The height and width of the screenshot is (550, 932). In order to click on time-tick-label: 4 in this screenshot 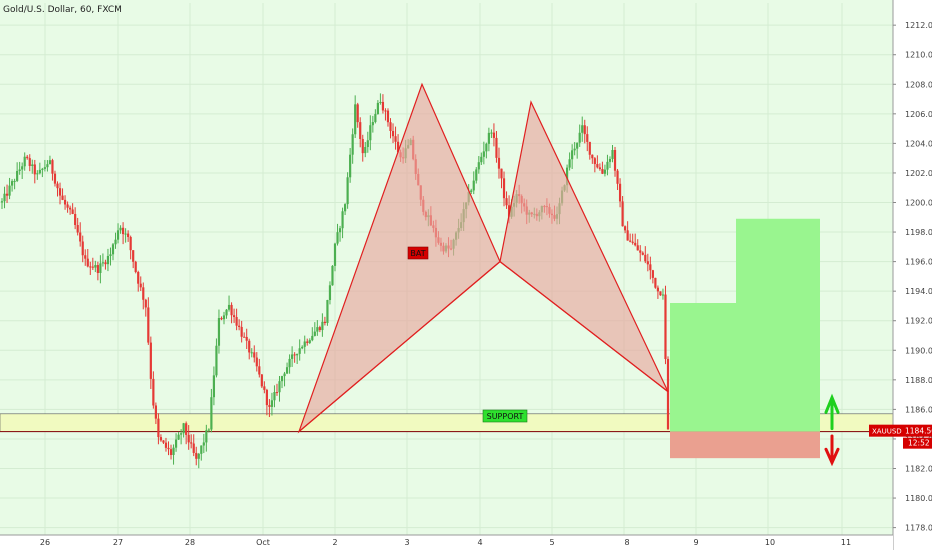, I will do `click(479, 542)`.